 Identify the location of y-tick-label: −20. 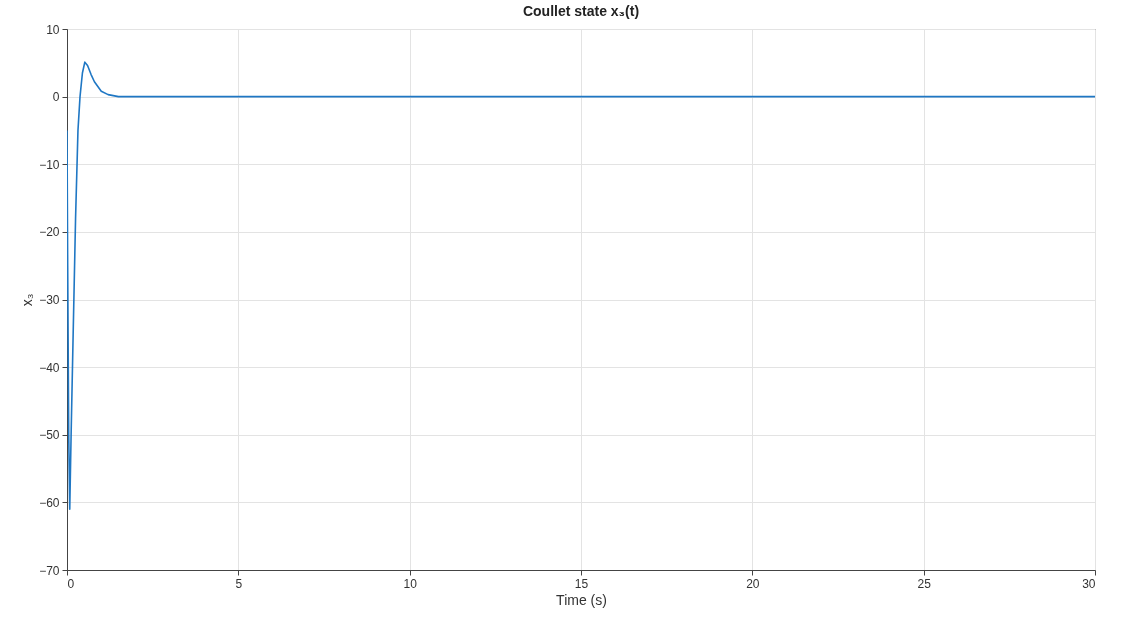
(49, 232).